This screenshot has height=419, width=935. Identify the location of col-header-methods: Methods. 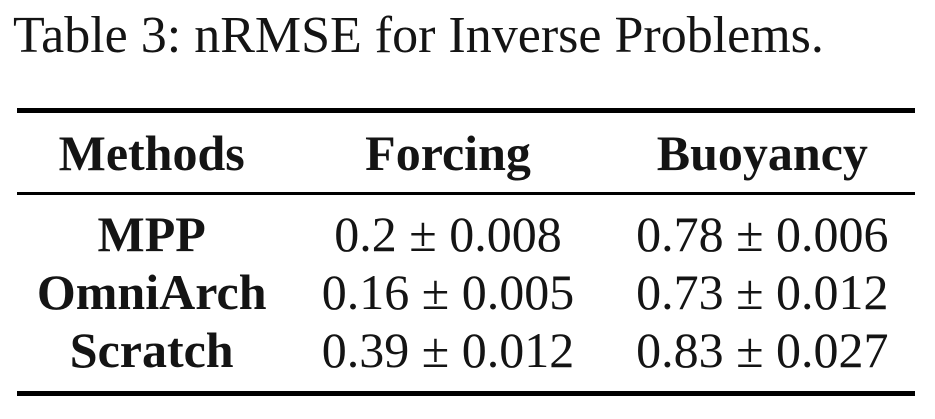
(152, 152).